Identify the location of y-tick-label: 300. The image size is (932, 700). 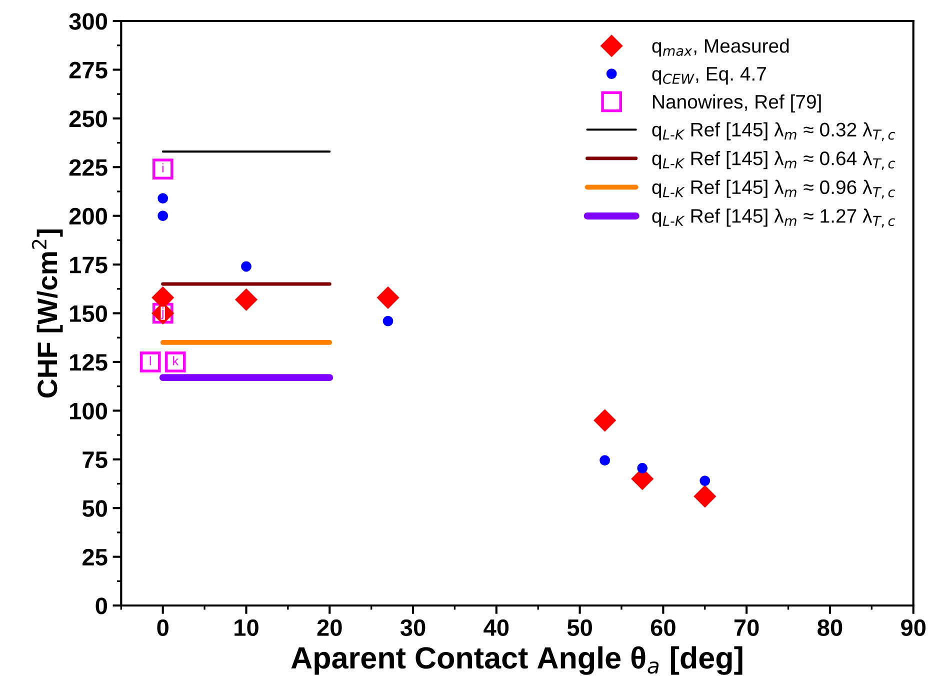
(88, 21).